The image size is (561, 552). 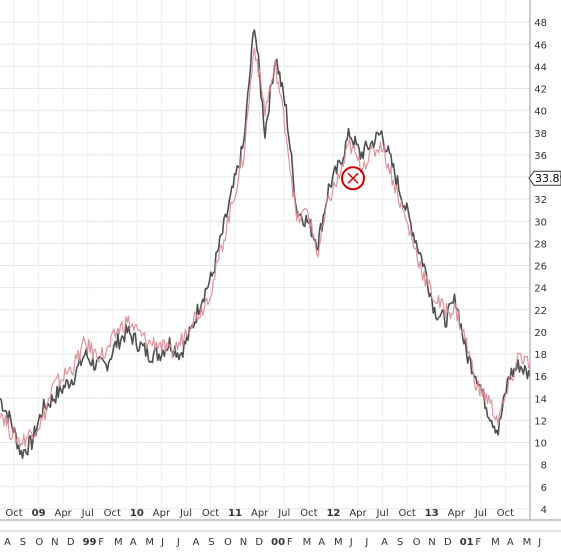 What do you see at coordinates (540, 333) in the screenshot?
I see `y-tick-label: 20` at bounding box center [540, 333].